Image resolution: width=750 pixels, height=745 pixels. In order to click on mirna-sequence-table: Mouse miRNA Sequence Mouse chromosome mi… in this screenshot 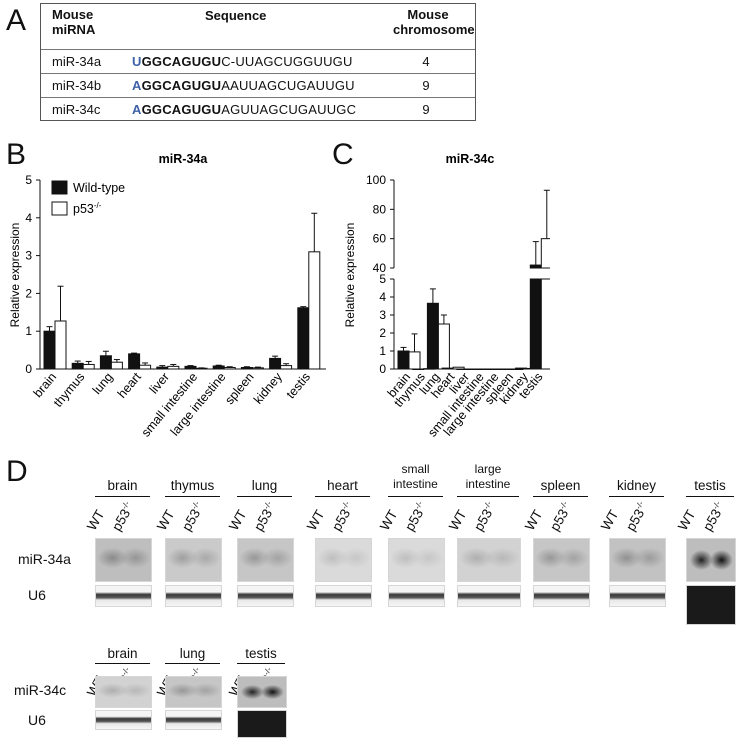, I will do `click(258, 62)`.